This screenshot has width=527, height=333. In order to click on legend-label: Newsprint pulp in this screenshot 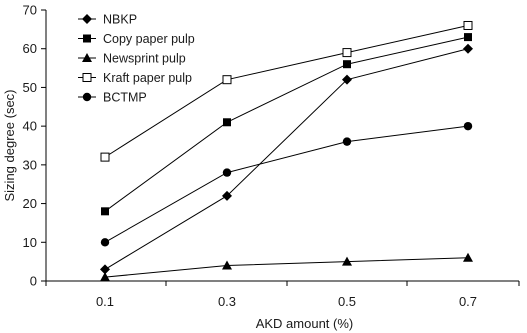, I will do `click(144, 59)`.